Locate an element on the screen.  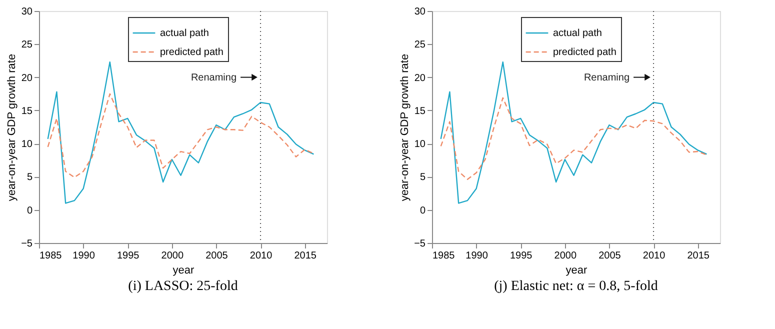
text: (j) Elastic net: α = 0.8, 5-fold is located at coordinates (576, 286).